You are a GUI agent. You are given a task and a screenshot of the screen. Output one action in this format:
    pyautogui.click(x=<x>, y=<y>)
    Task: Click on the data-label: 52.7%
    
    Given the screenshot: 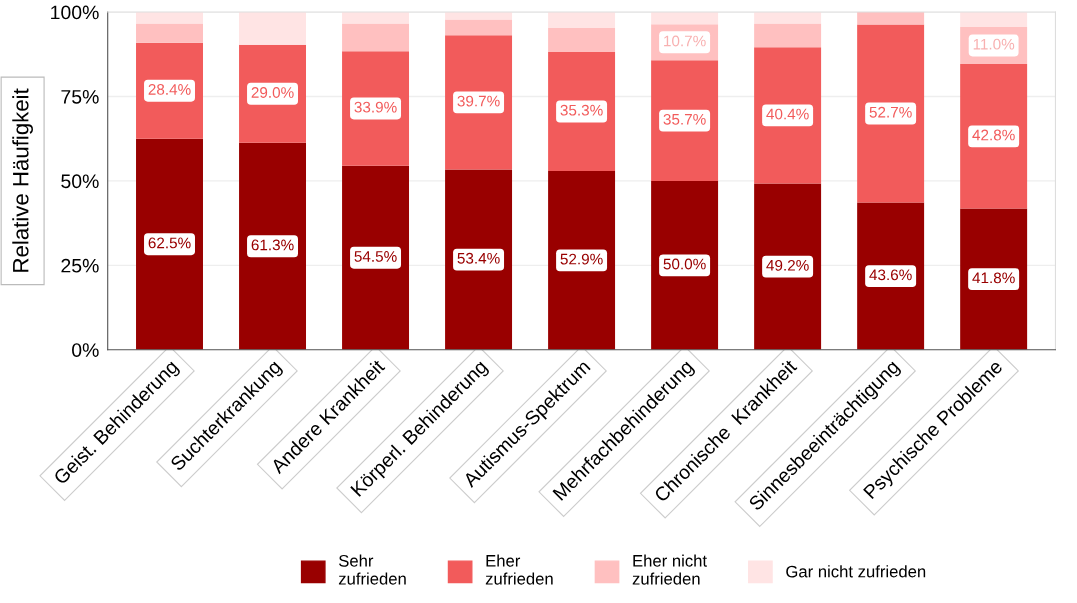 What is the action you would take?
    pyautogui.click(x=890, y=112)
    